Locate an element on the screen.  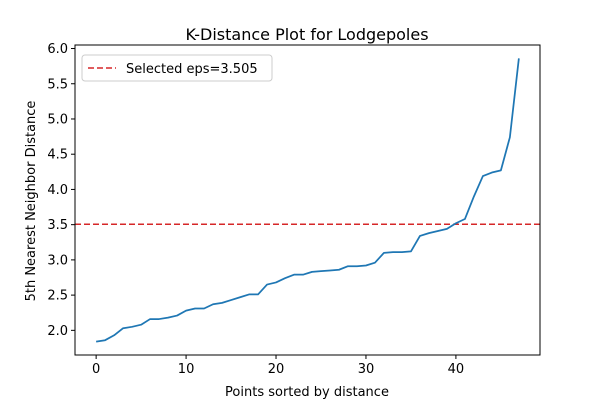
legend-label-eps: Selected eps=3.505 is located at coordinates (192, 69).